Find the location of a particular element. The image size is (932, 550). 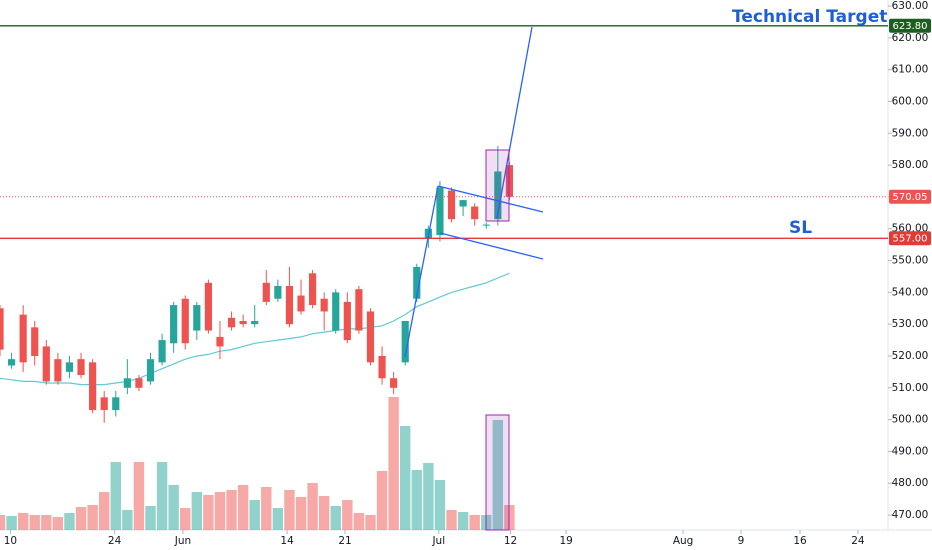

y-tick-label: 600.00 is located at coordinates (910, 101).